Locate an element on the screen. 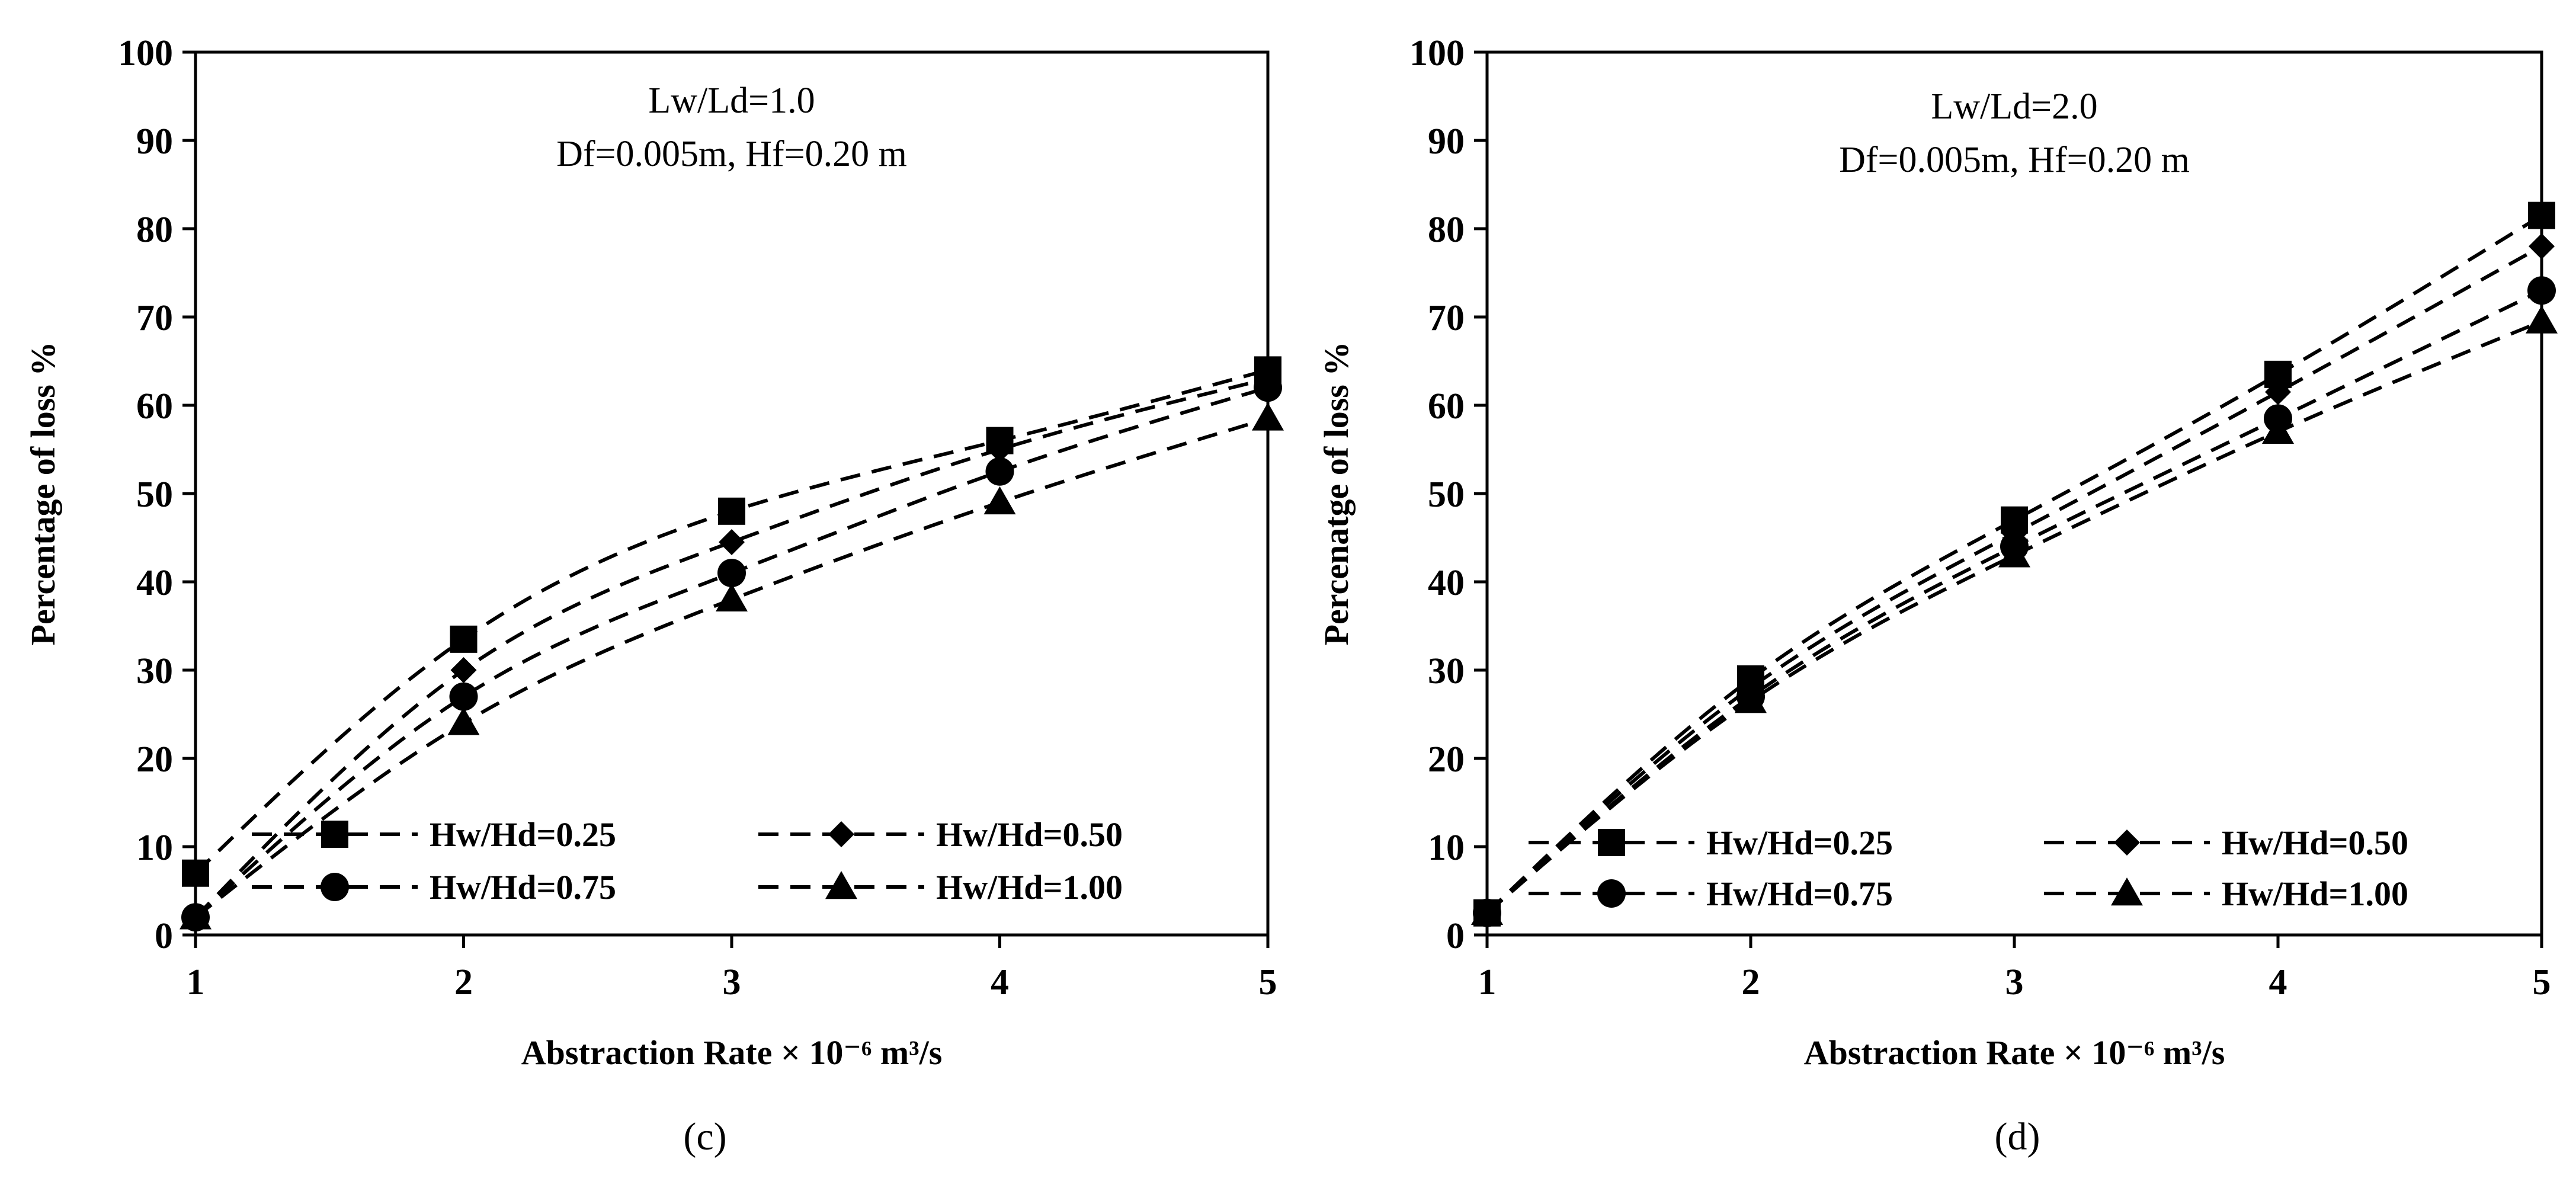  panel-label: (c) is located at coordinates (704, 1136).